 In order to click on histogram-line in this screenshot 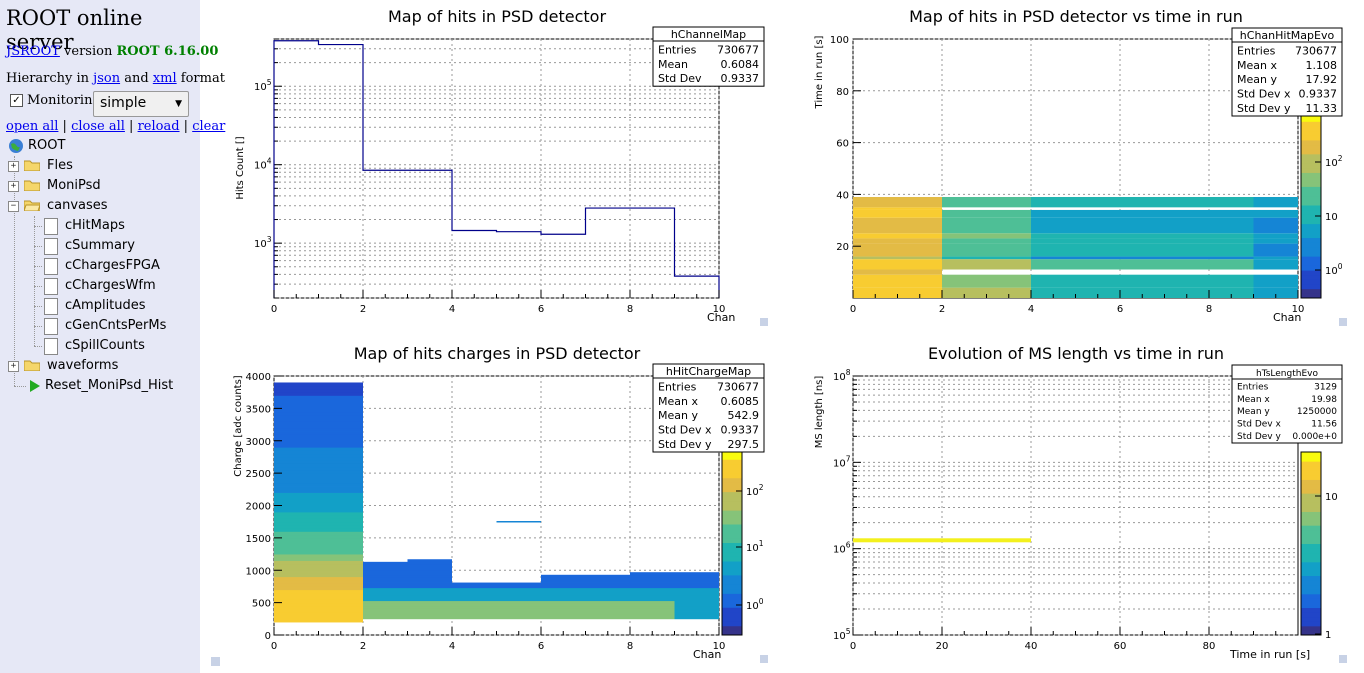, I will do `click(496, 169)`.